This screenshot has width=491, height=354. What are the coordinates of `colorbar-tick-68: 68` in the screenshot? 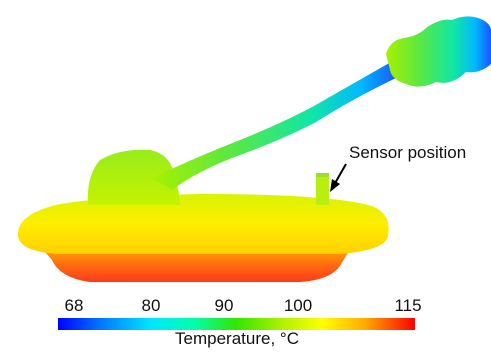 It's located at (74, 305).